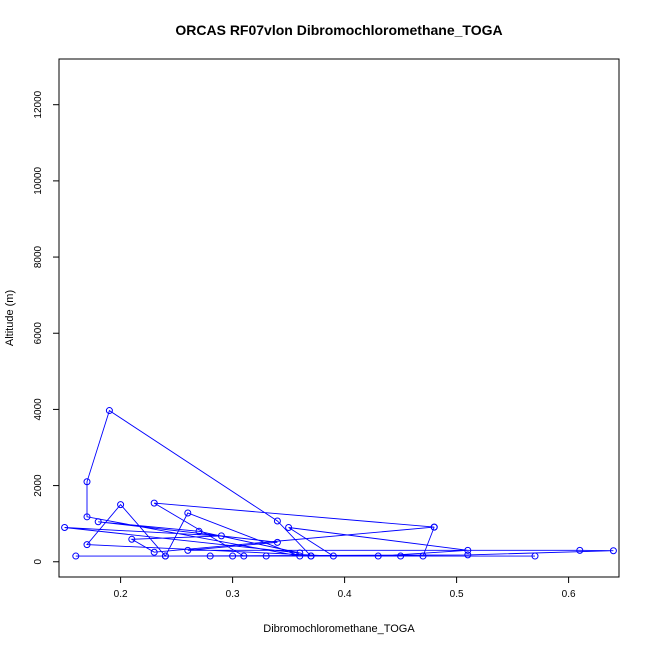  Describe the element at coordinates (38, 256) in the screenshot. I see `y-tick-label: 8000` at that location.